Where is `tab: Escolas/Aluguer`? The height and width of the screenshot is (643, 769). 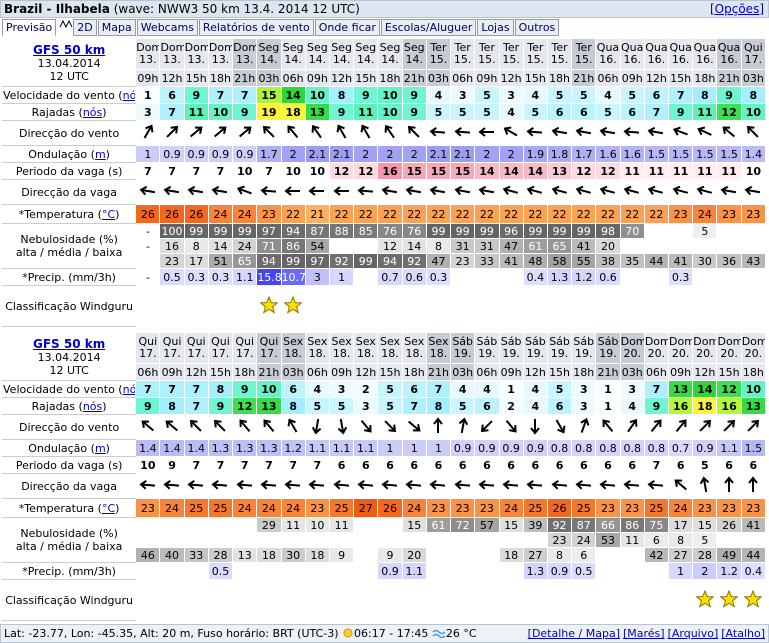
tab: Escolas/Aluguer is located at coordinates (428, 27).